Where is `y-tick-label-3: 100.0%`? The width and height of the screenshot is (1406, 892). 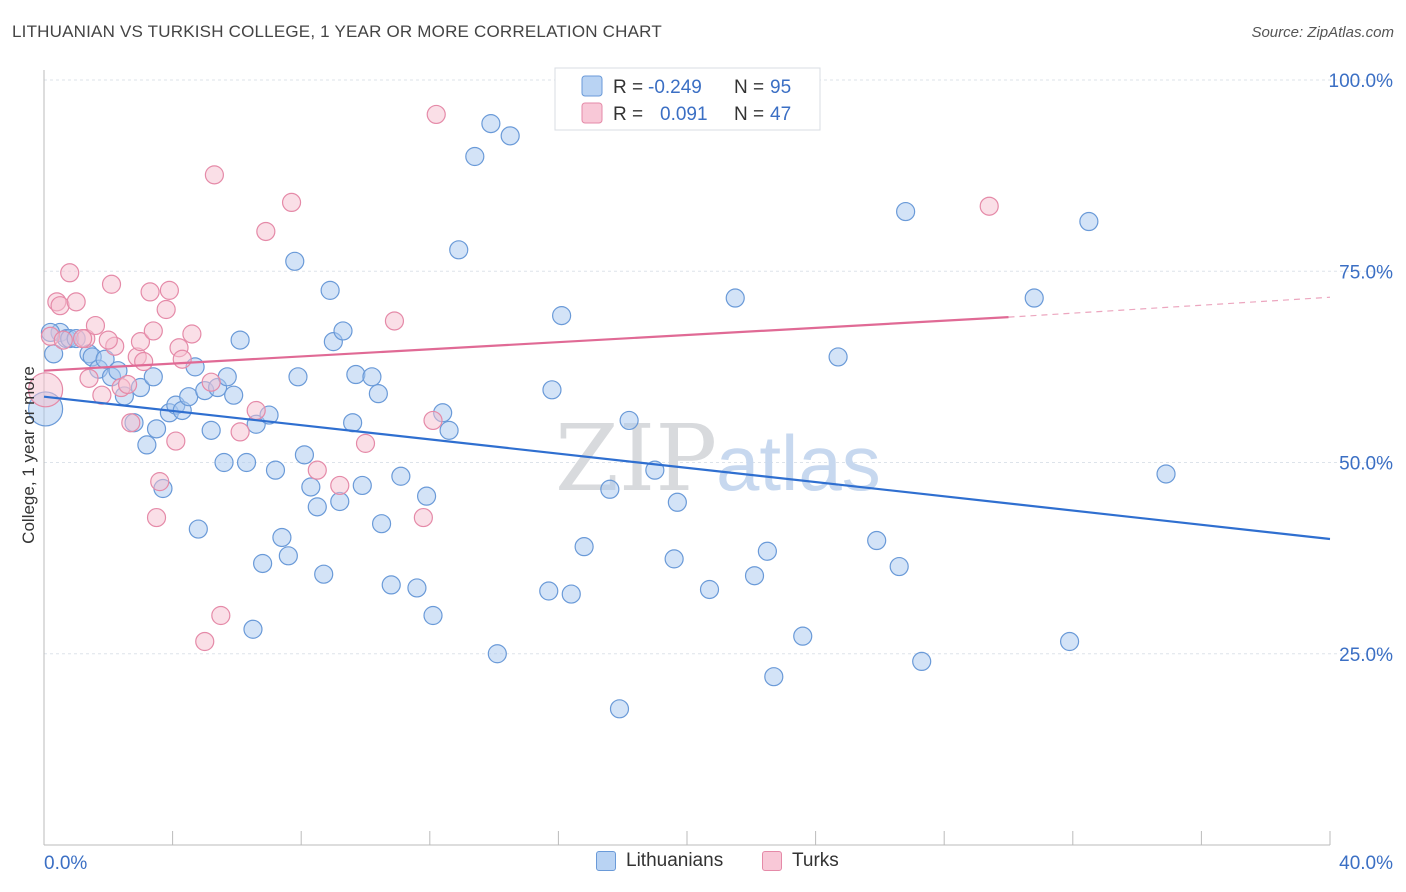
y-tick-label-3: 100.0% is located at coordinates (1361, 81).